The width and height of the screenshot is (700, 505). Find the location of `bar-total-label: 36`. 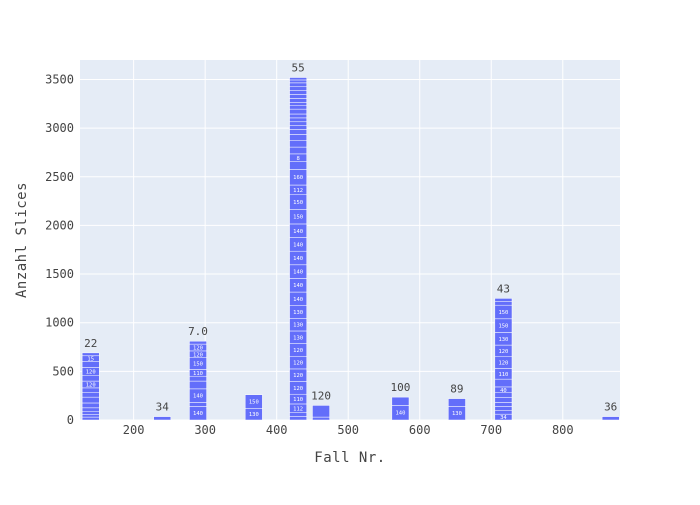

bar-total-label: 36 is located at coordinates (610, 407).